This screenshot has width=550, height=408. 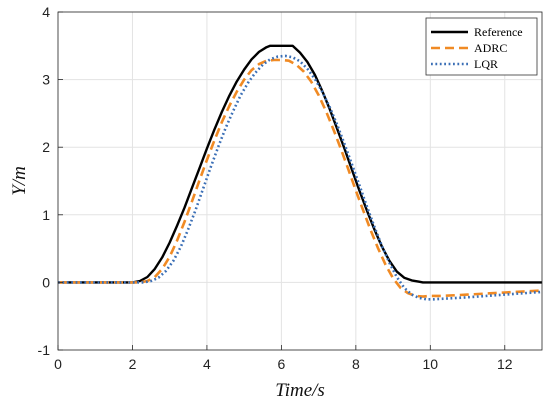 What do you see at coordinates (46, 12) in the screenshot?
I see `y-tick-label: 4` at bounding box center [46, 12].